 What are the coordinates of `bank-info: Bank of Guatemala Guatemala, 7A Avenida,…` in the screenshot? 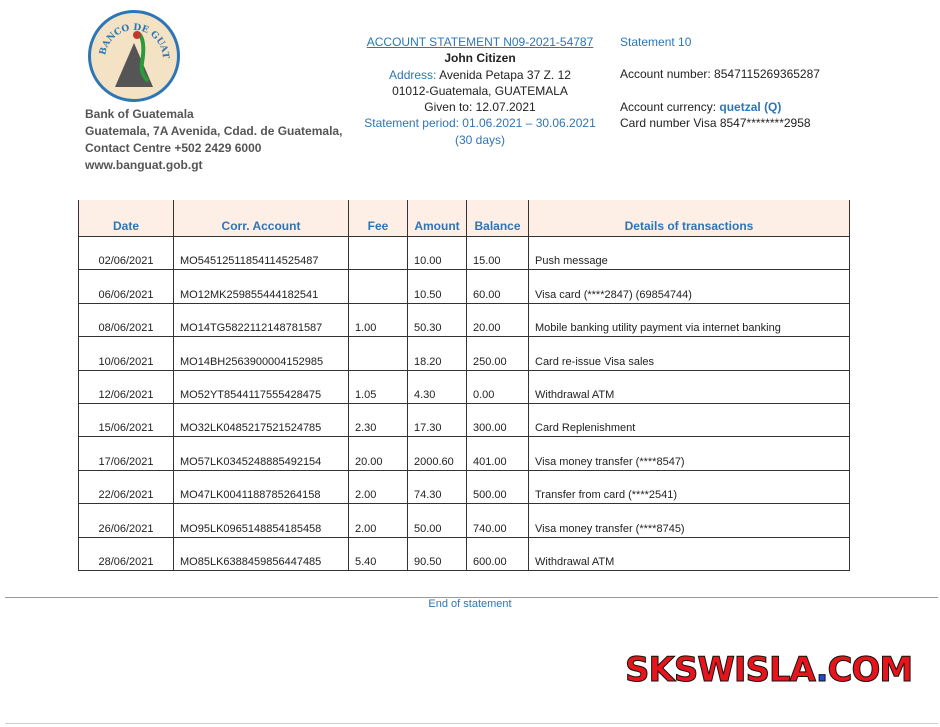 It's located at (213, 140).